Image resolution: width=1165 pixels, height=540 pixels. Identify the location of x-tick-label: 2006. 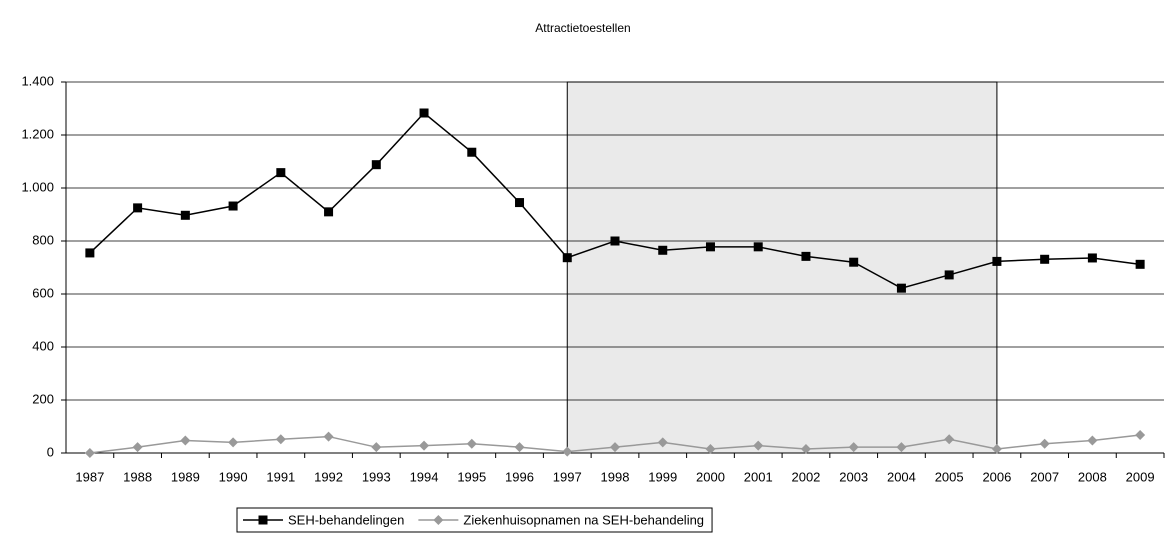
(996, 476).